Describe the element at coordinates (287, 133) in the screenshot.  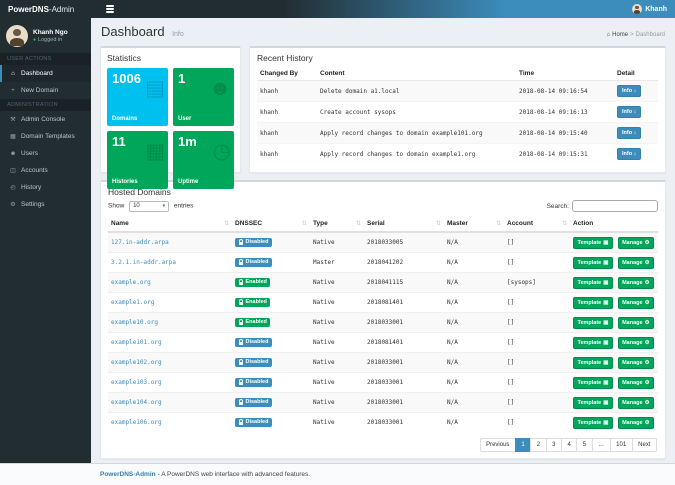
I see `history-changed-by: khanh` at that location.